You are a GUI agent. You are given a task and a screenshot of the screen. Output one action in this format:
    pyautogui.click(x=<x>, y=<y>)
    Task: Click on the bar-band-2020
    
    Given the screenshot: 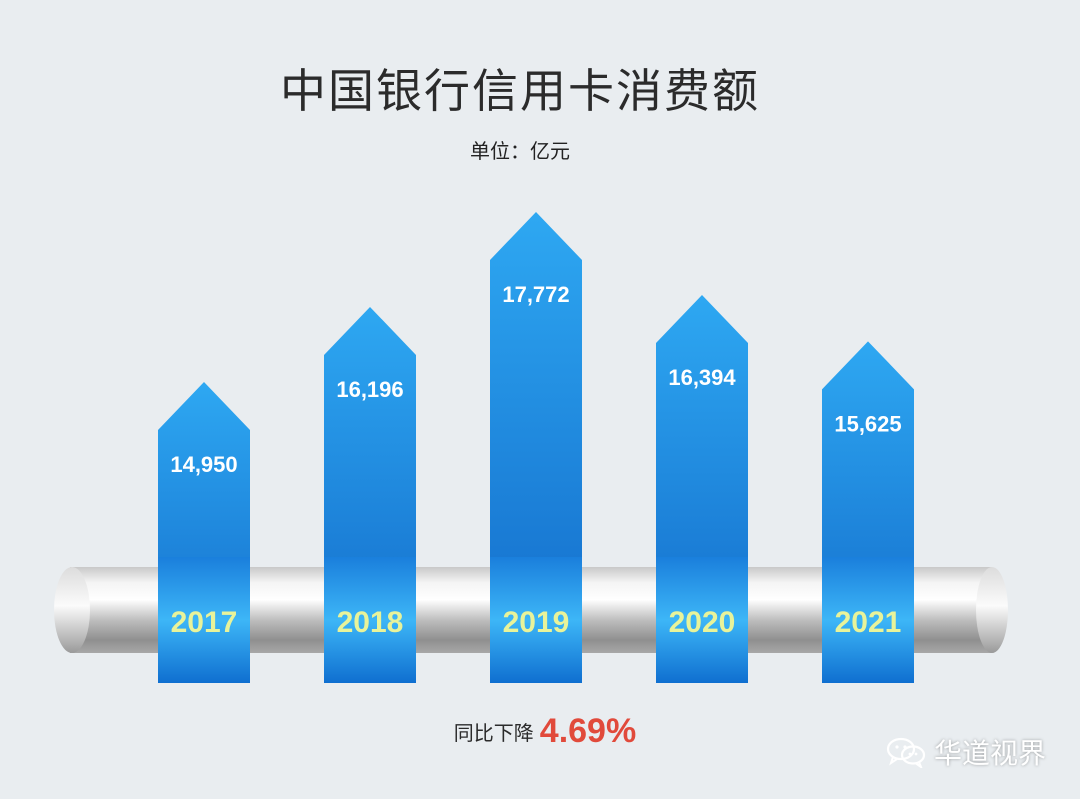 What is the action you would take?
    pyautogui.click(x=702, y=620)
    